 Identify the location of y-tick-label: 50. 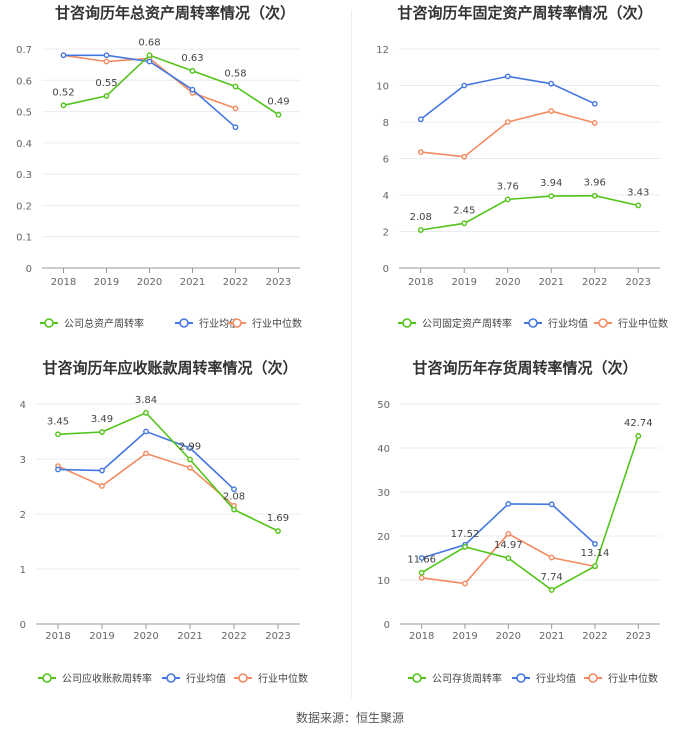
(383, 405).